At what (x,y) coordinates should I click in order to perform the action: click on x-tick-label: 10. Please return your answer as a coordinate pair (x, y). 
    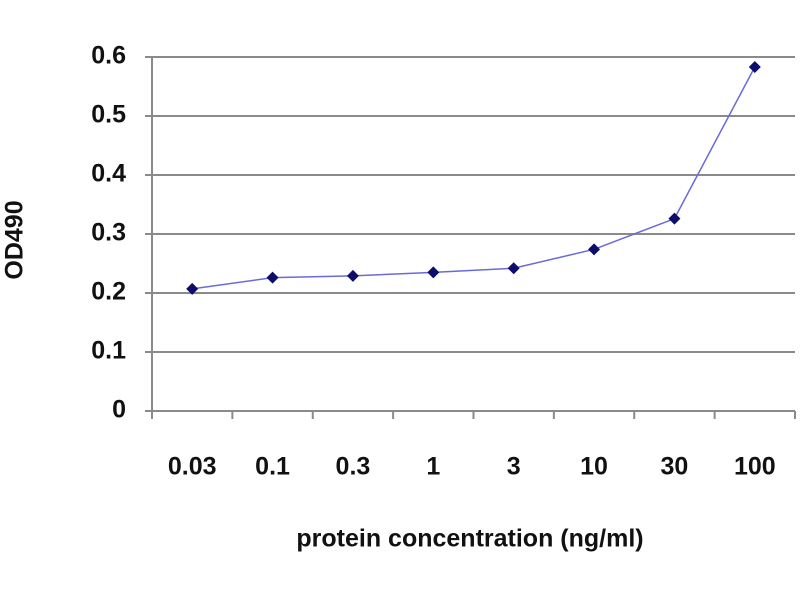
    Looking at the image, I should click on (594, 467).